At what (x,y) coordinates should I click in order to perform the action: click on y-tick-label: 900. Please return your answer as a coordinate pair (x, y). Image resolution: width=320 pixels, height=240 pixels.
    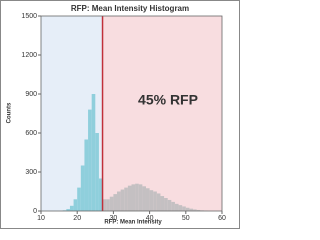
    Looking at the image, I should click on (31, 94).